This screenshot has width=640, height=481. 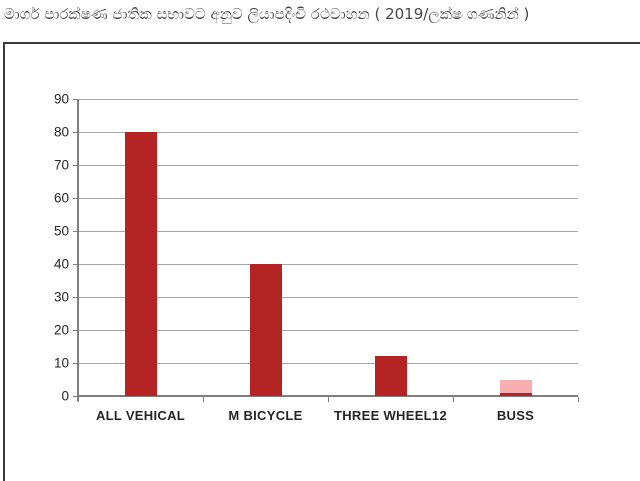 What do you see at coordinates (65, 396) in the screenshot?
I see `y-axis-label-0: 0` at bounding box center [65, 396].